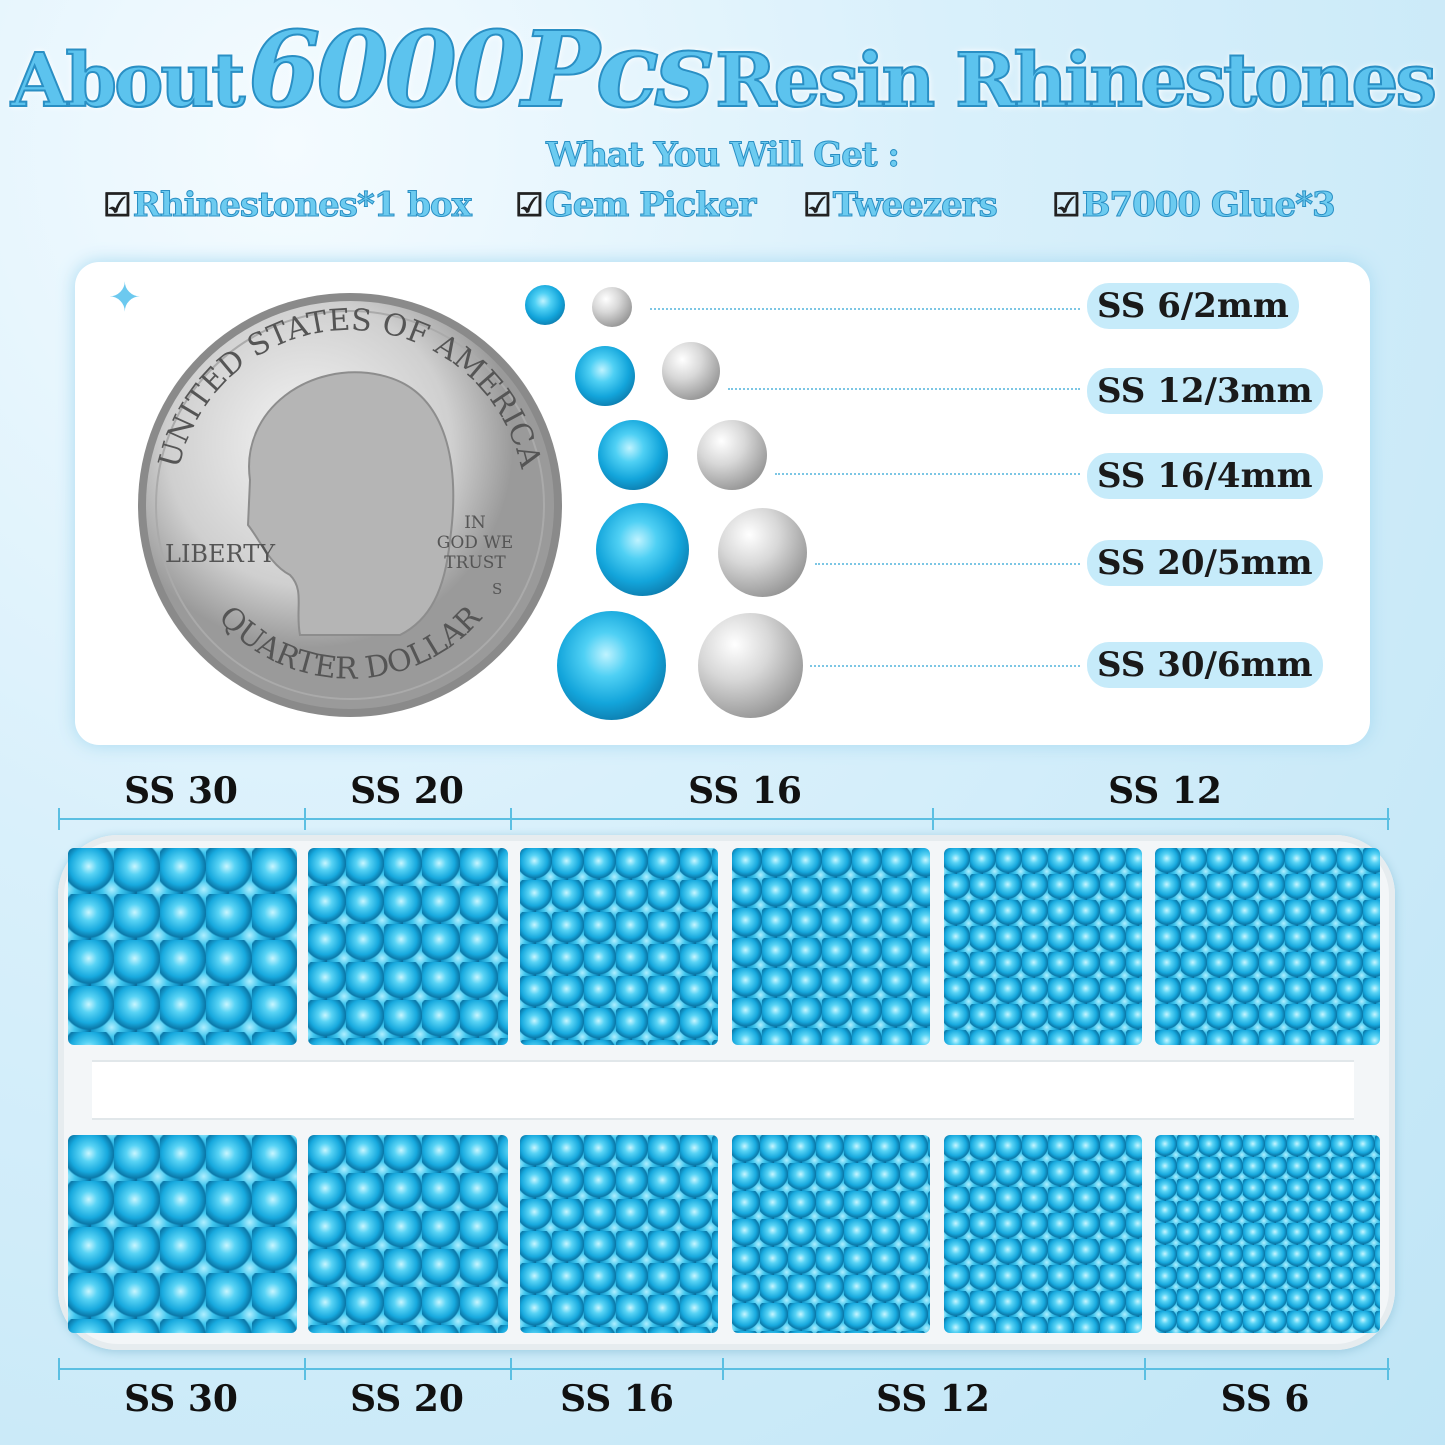 Image resolution: width=1445 pixels, height=1445 pixels. Describe the element at coordinates (1205, 665) in the screenshot. I see `size-label: SS 30/6mm` at that location.